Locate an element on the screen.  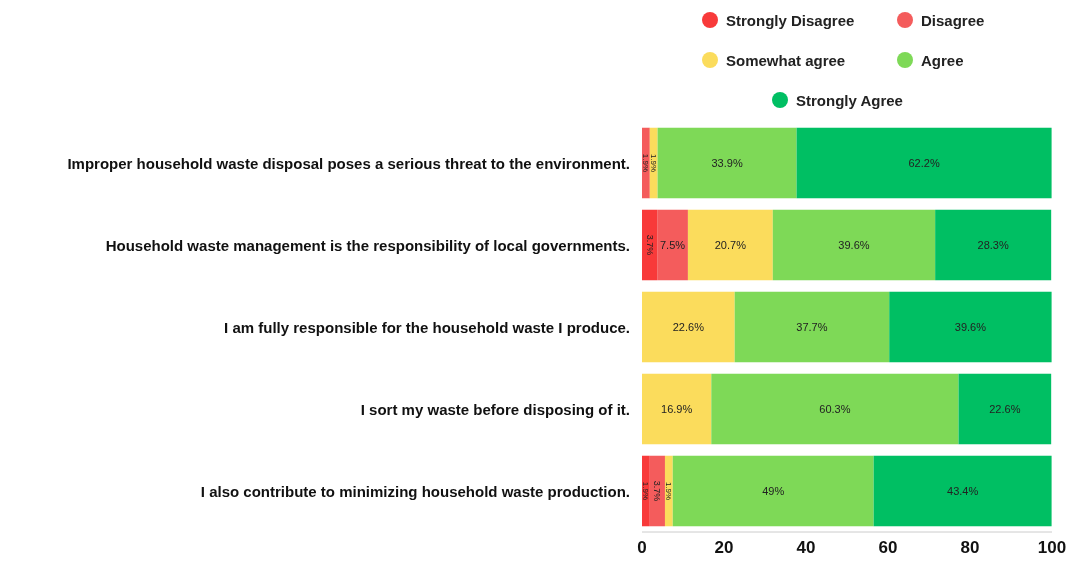
legend-label: Disagree is located at coordinates (953, 20).